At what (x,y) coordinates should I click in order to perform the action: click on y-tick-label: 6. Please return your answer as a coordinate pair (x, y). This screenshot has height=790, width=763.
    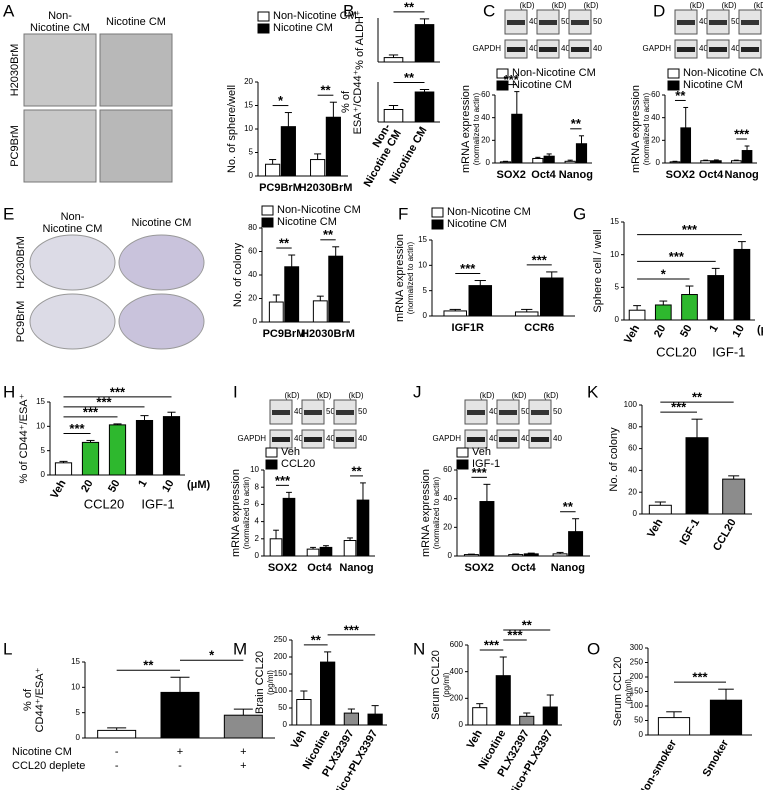
    Looking at the image, I should click on (257, 504).